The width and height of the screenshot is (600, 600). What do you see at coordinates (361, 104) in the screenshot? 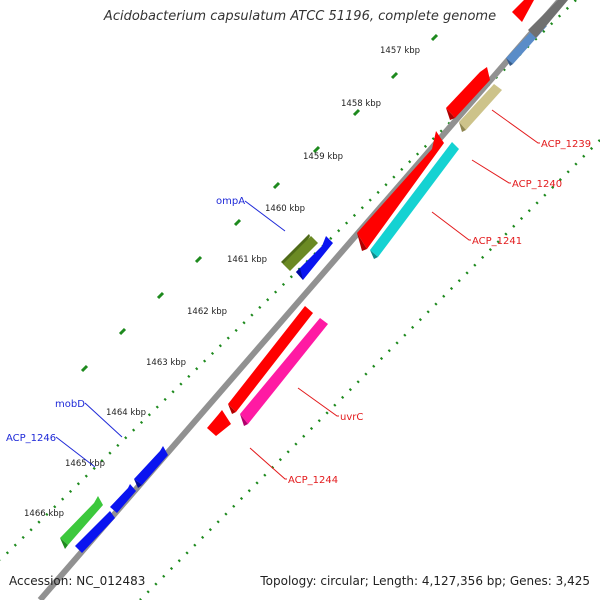
I see `tick-label-1458: 1458 kbp` at bounding box center [361, 104].